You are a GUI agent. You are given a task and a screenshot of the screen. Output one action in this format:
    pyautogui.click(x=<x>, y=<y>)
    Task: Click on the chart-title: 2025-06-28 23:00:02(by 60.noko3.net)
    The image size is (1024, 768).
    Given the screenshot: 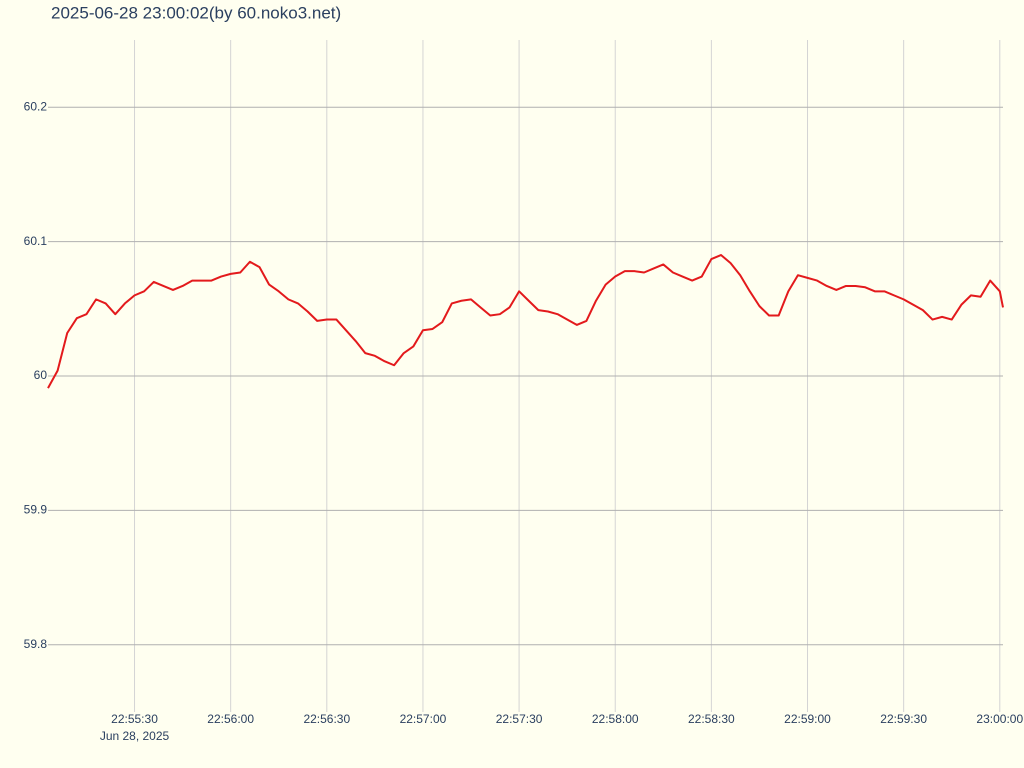 What is the action you would take?
    pyautogui.click(x=196, y=12)
    